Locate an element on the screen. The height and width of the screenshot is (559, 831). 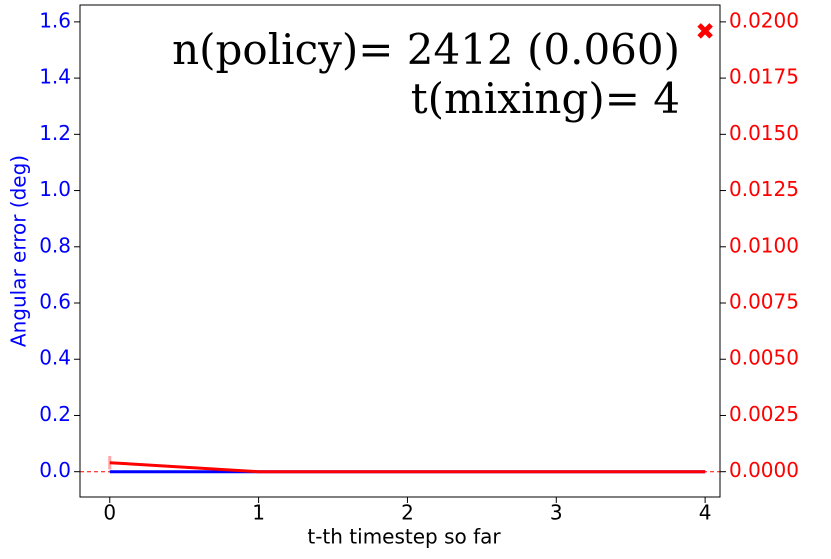
y2-tick-label: 0.0200 is located at coordinates (764, 20).